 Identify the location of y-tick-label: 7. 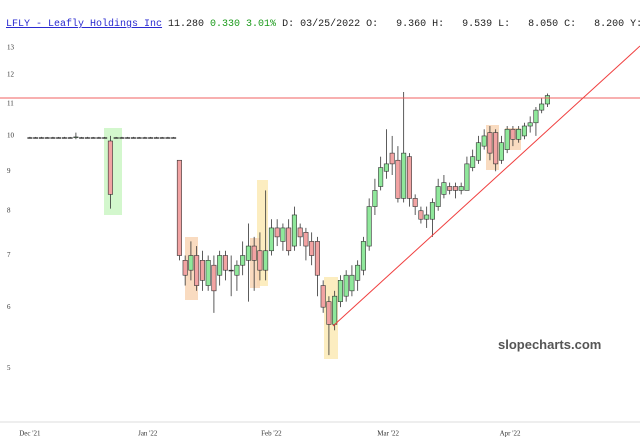
(9, 255).